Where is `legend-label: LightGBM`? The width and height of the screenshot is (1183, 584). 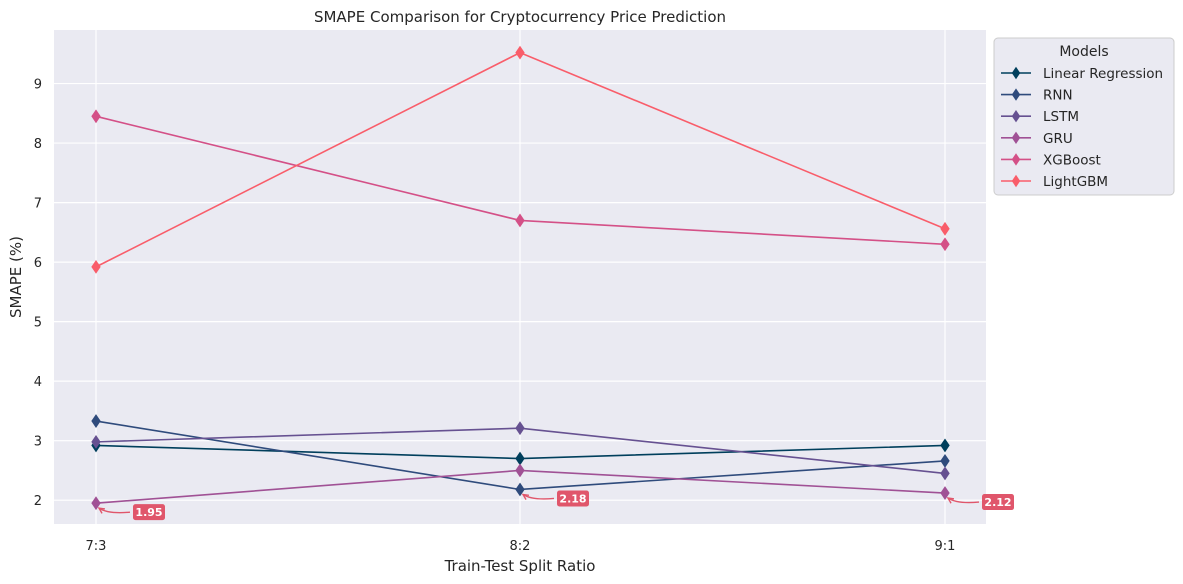
legend-label: LightGBM is located at coordinates (1075, 182).